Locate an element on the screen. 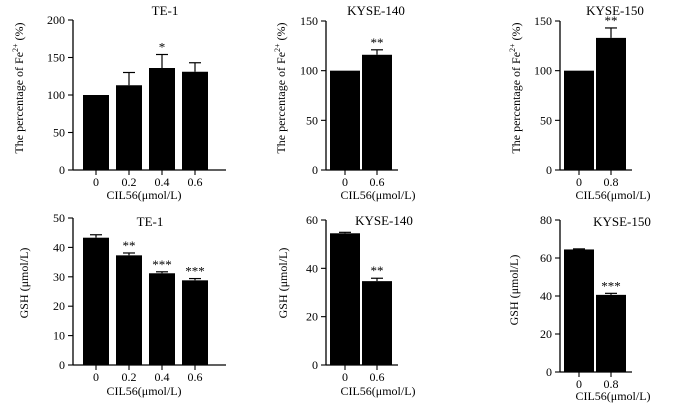 The image size is (675, 406). y-tick-label: 80 is located at coordinates (546, 220).